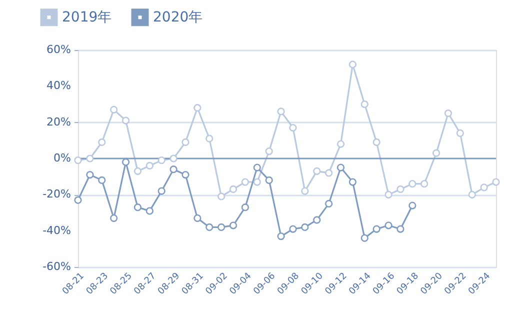 The width and height of the screenshot is (510, 327). I want to click on y-tick-label: -40%, so click(56, 230).